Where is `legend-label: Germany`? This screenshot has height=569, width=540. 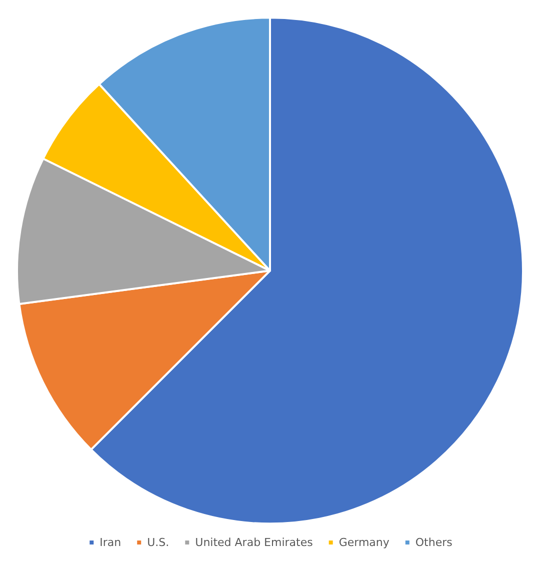 legend-label: Germany is located at coordinates (364, 542).